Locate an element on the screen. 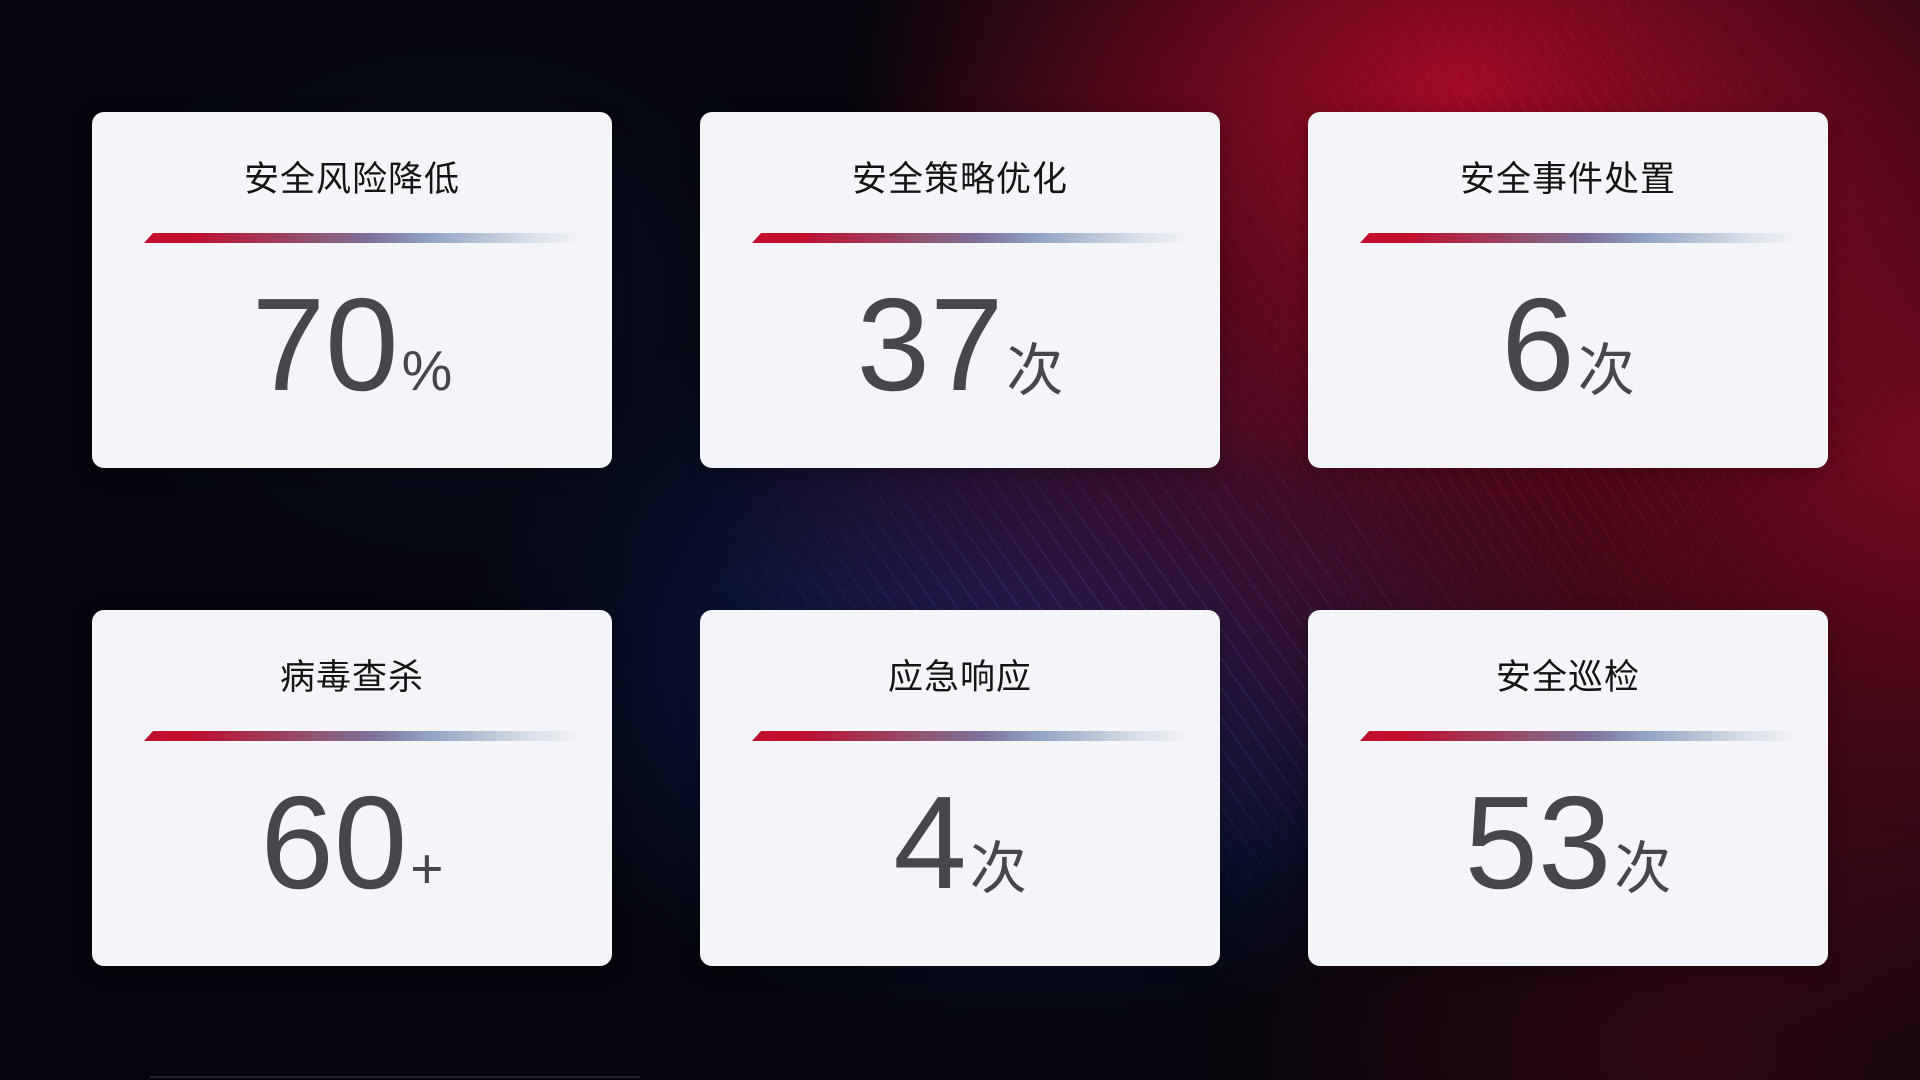 Image resolution: width=1920 pixels, height=1080 pixels. card-title: 应急响应 is located at coordinates (959, 677).